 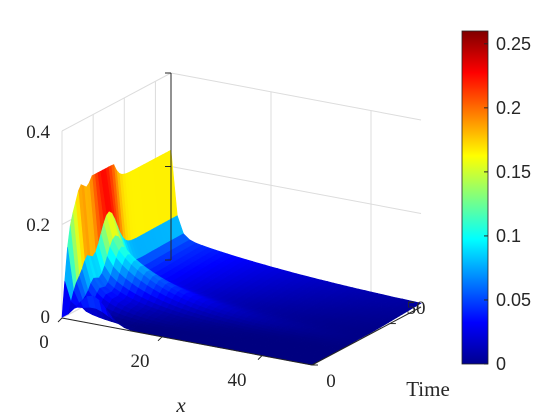 I want to click on x-tick-0: 0, so click(x=44, y=342).